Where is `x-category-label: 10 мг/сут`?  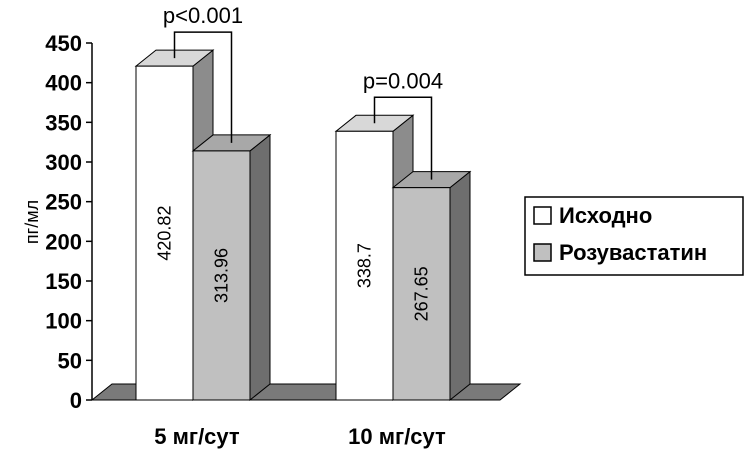 x-category-label: 10 мг/сут is located at coordinates (397, 436).